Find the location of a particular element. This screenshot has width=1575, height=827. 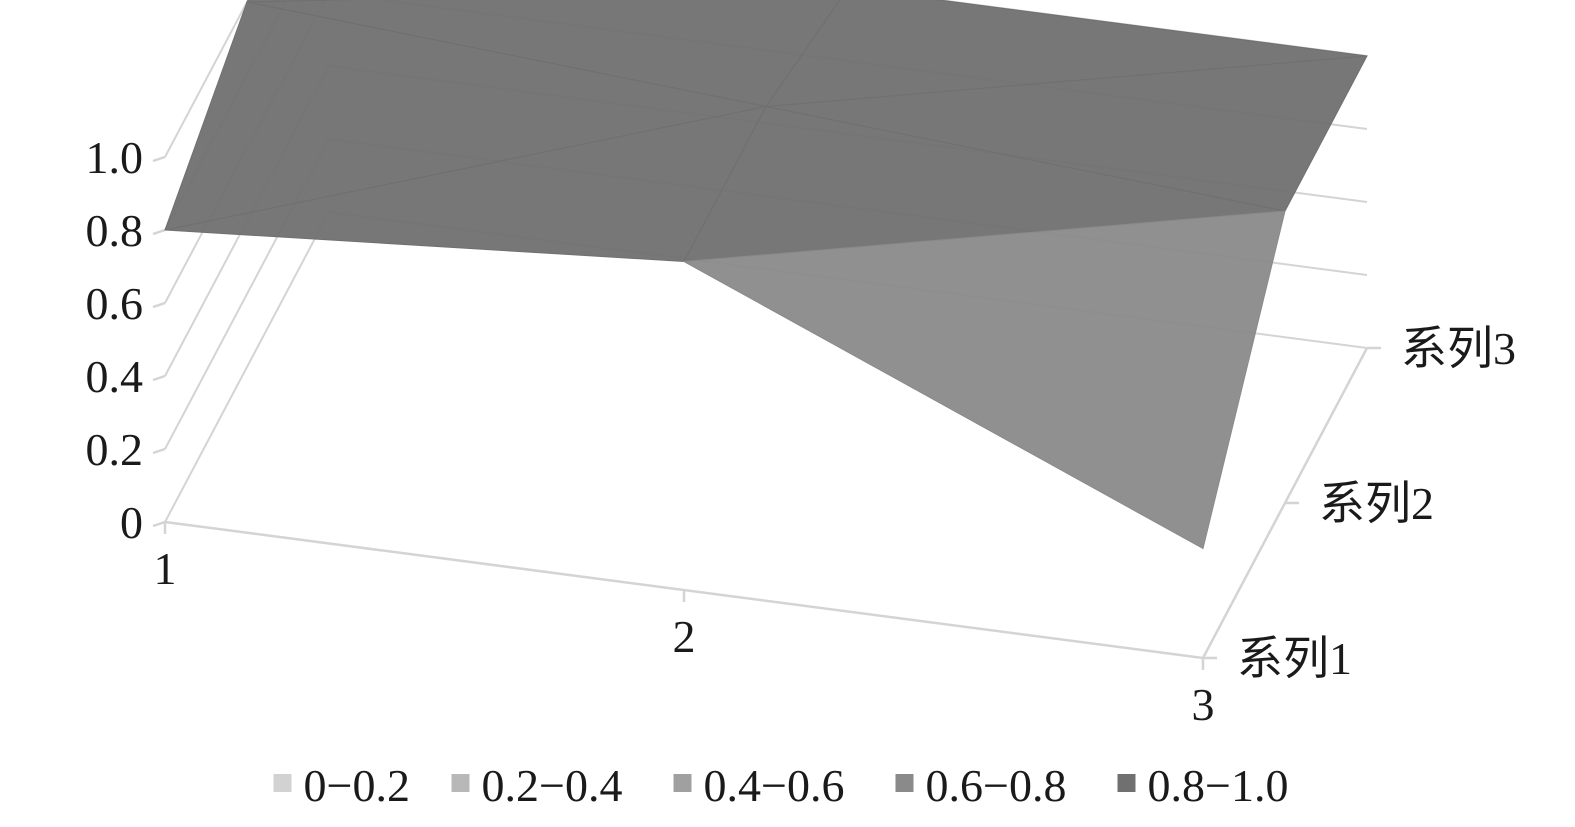

surface-patch is located at coordinates (465, 184).